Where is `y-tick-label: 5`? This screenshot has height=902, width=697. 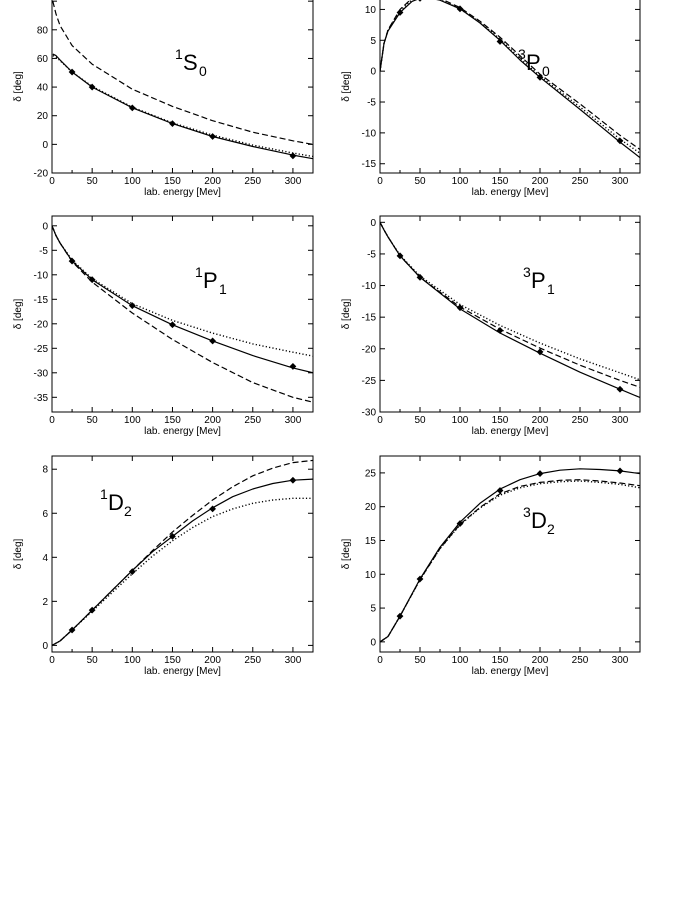
y-tick-label: 5 is located at coordinates (373, 41).